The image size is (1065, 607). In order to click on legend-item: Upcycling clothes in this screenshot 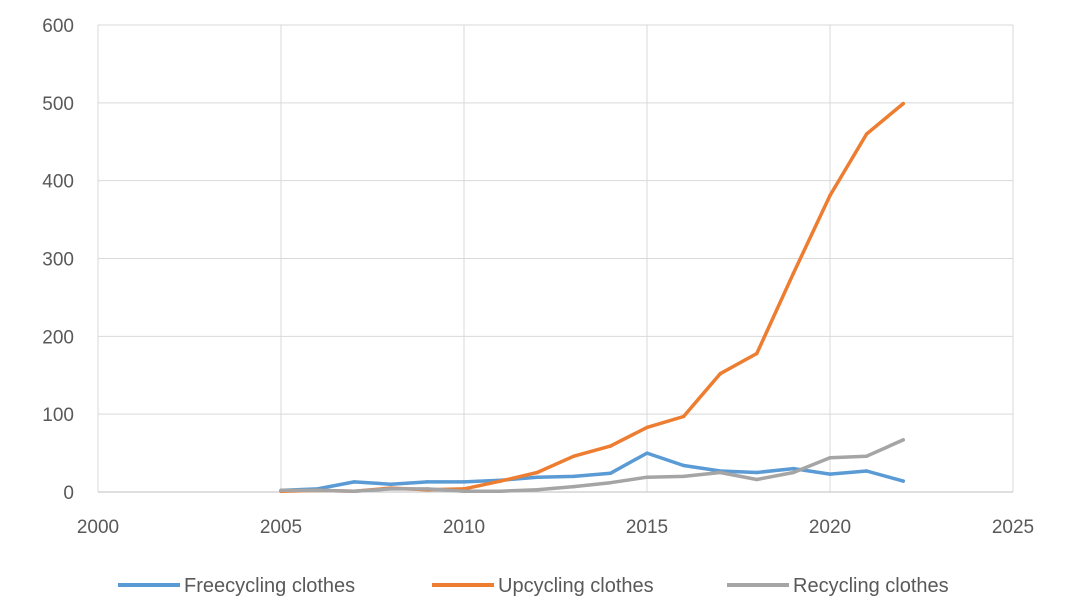, I will do `click(543, 586)`.